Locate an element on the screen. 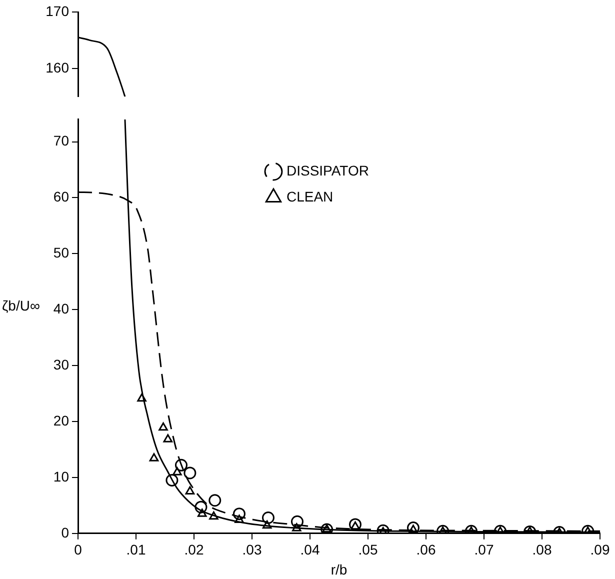 The width and height of the screenshot is (615, 579). x-tick-label: .04 is located at coordinates (310, 550).